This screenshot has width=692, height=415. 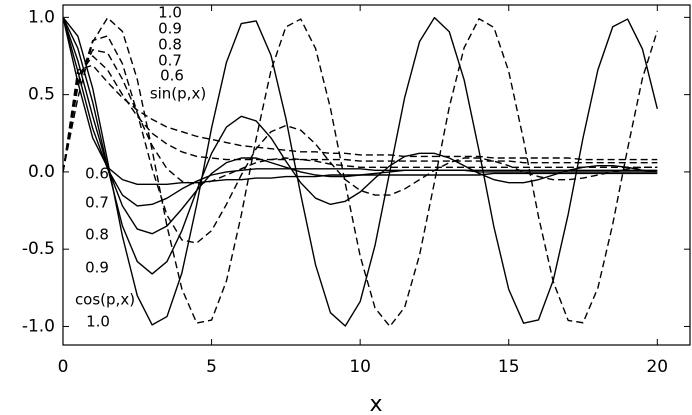 What do you see at coordinates (105, 300) in the screenshot?
I see `annotation: cos(p,x)` at bounding box center [105, 300].